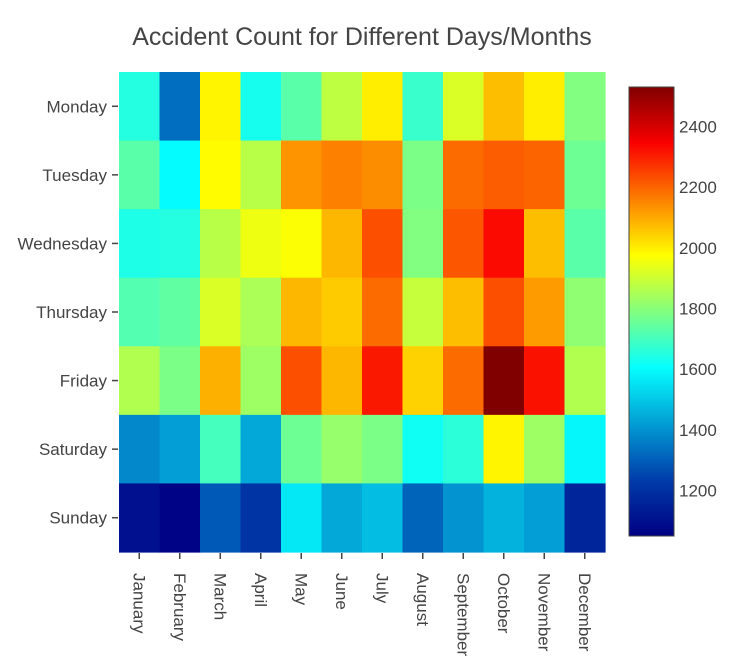 The width and height of the screenshot is (739, 669). What do you see at coordinates (361, 37) in the screenshot?
I see `chart-title: Accident Count for Different Days/Months` at bounding box center [361, 37].